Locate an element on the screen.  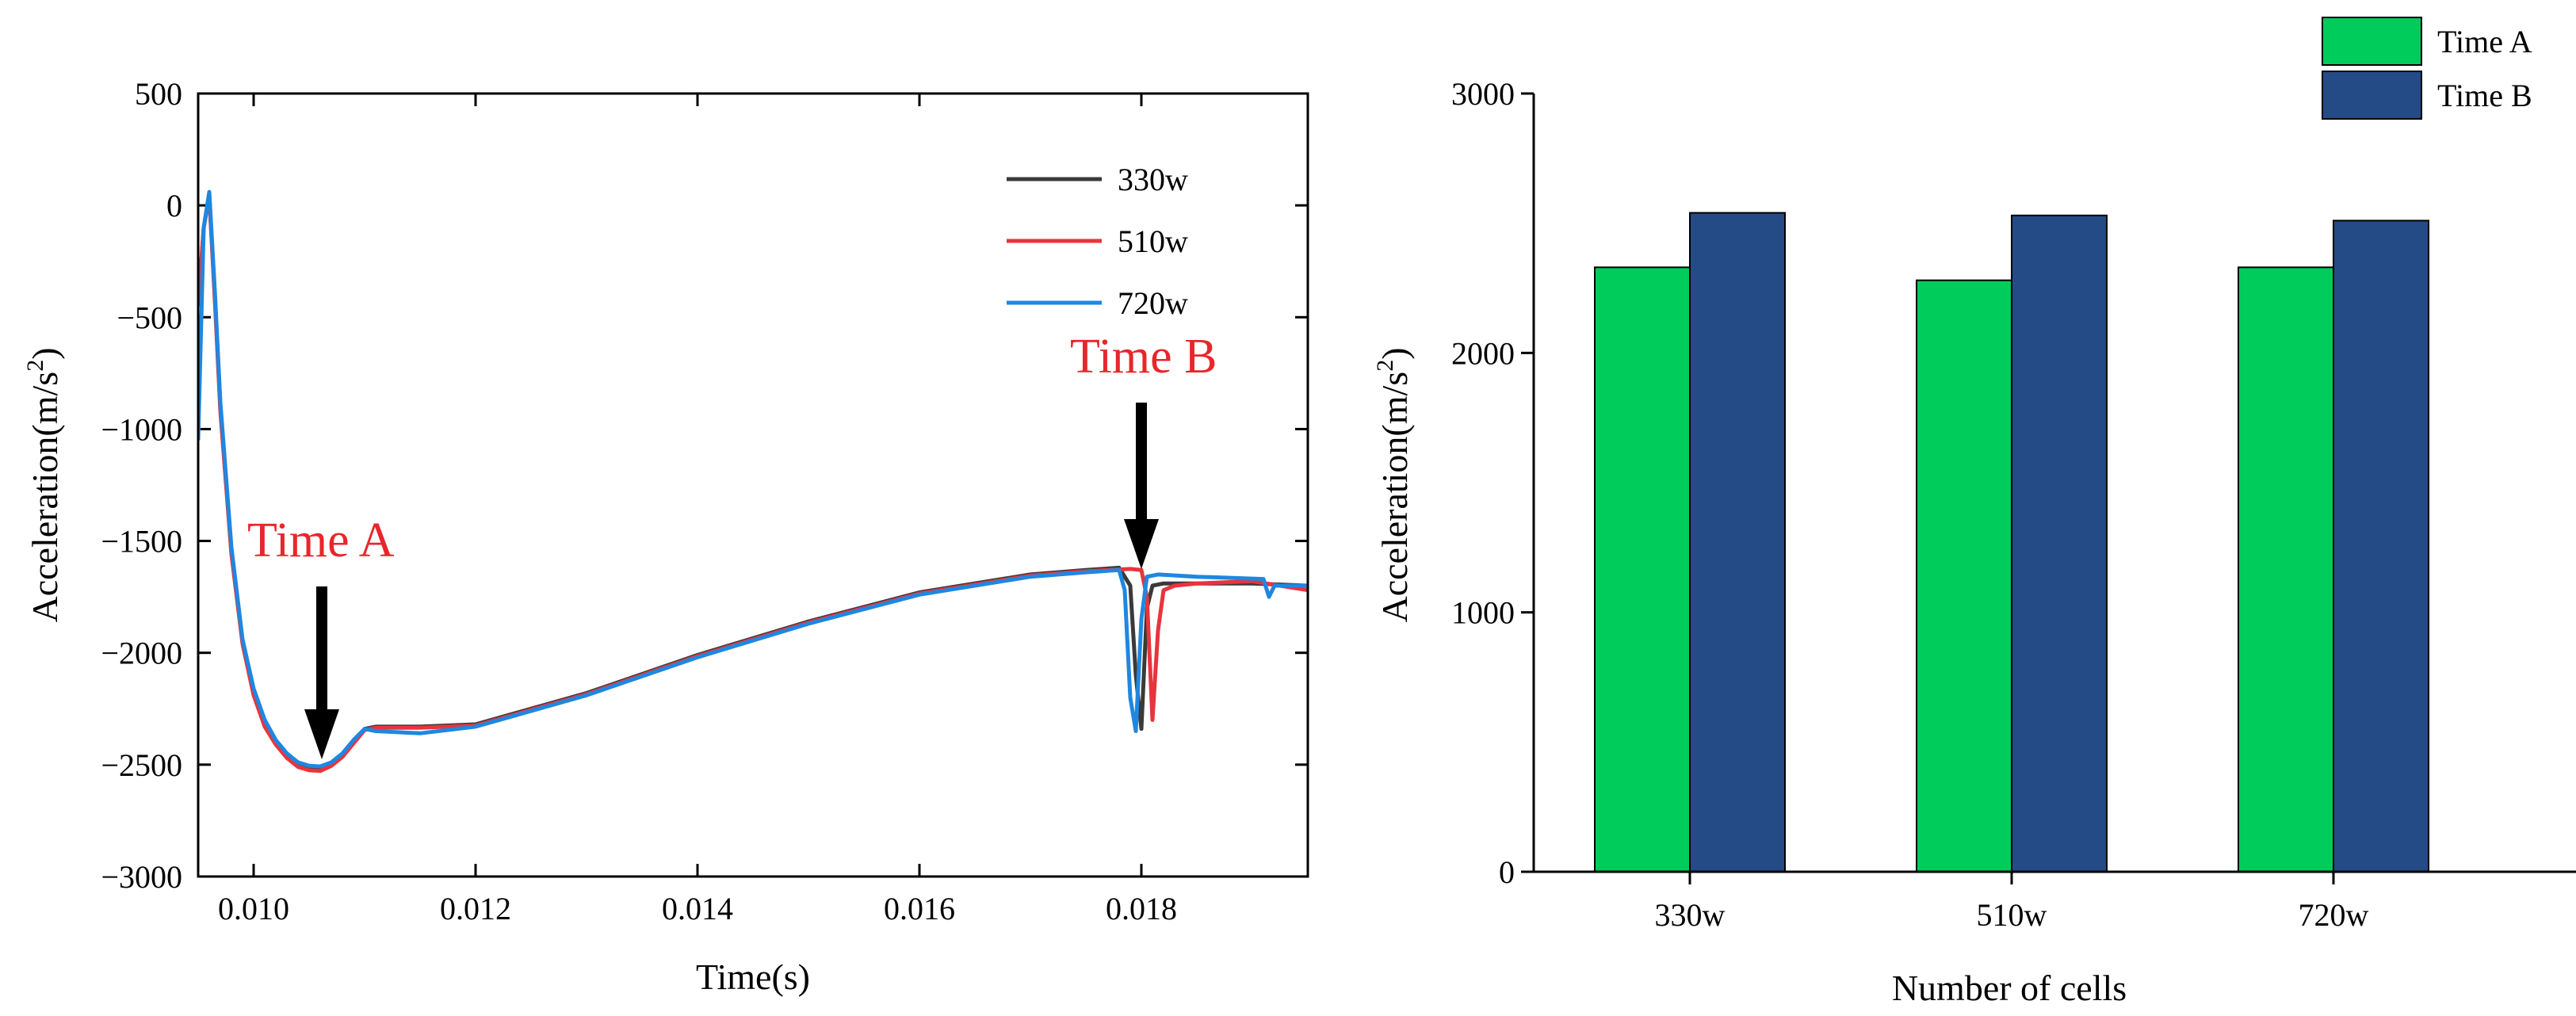
bar-time-a-720w is located at coordinates (2286, 569).